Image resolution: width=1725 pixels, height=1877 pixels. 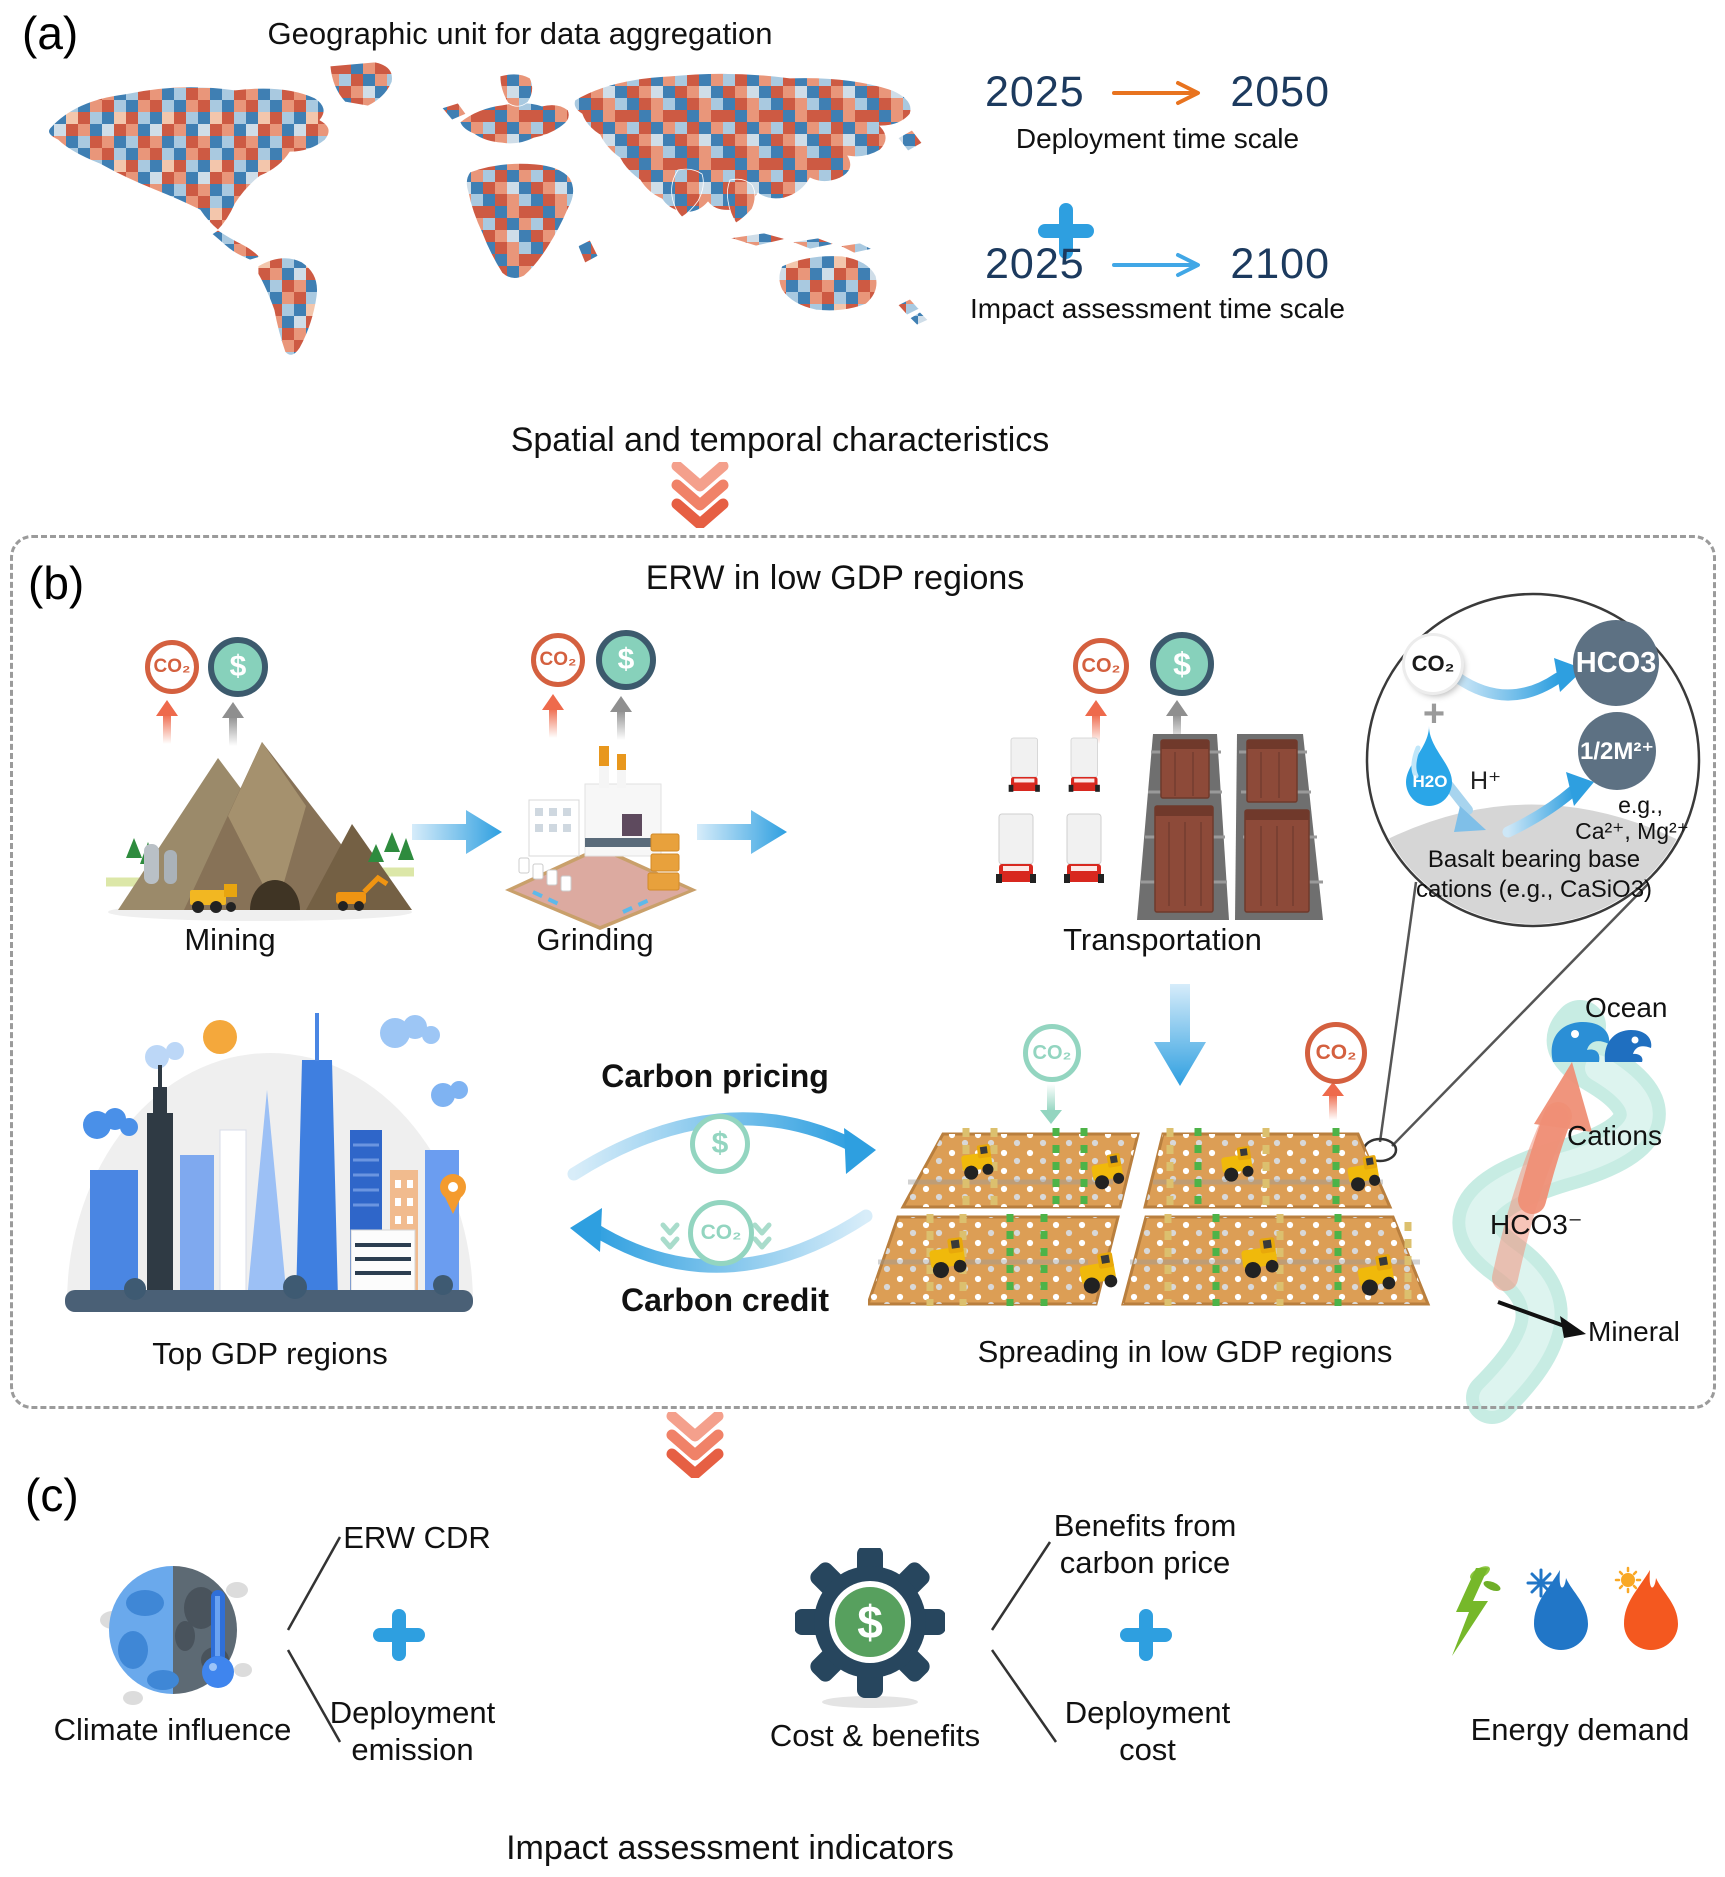 What do you see at coordinates (417, 1537) in the screenshot?
I see `erw-cdr-label: ERW CDR` at bounding box center [417, 1537].